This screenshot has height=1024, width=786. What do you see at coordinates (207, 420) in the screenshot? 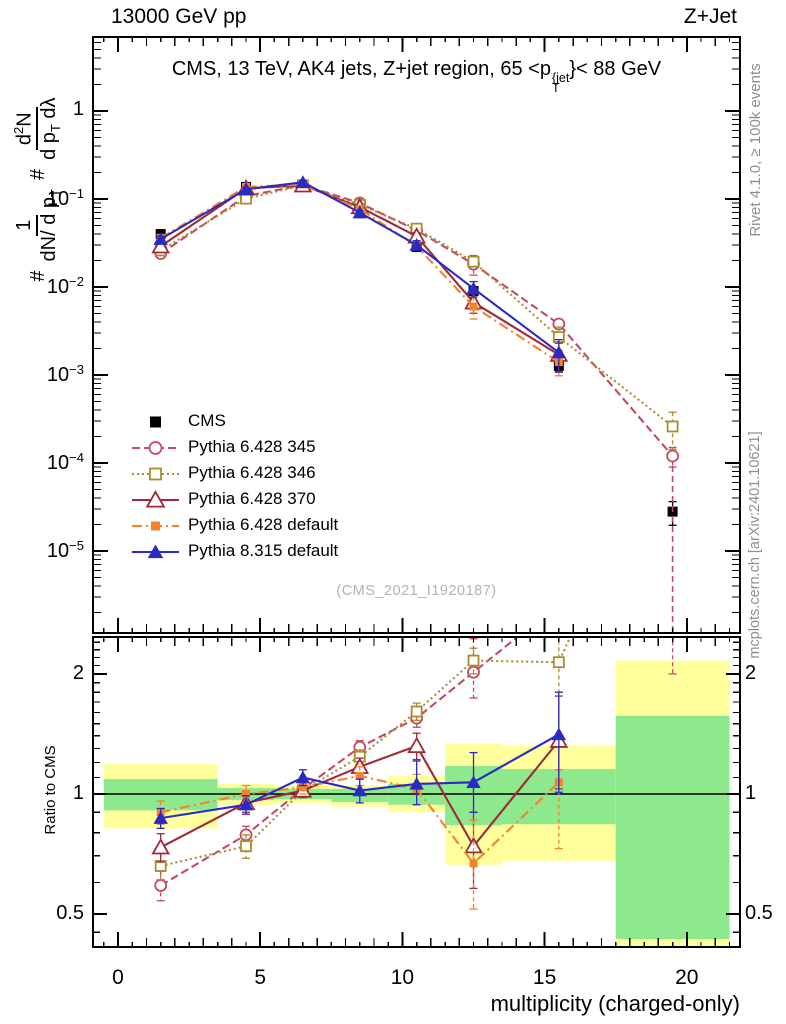
I see `legend-label-cms: CMS` at bounding box center [207, 420].